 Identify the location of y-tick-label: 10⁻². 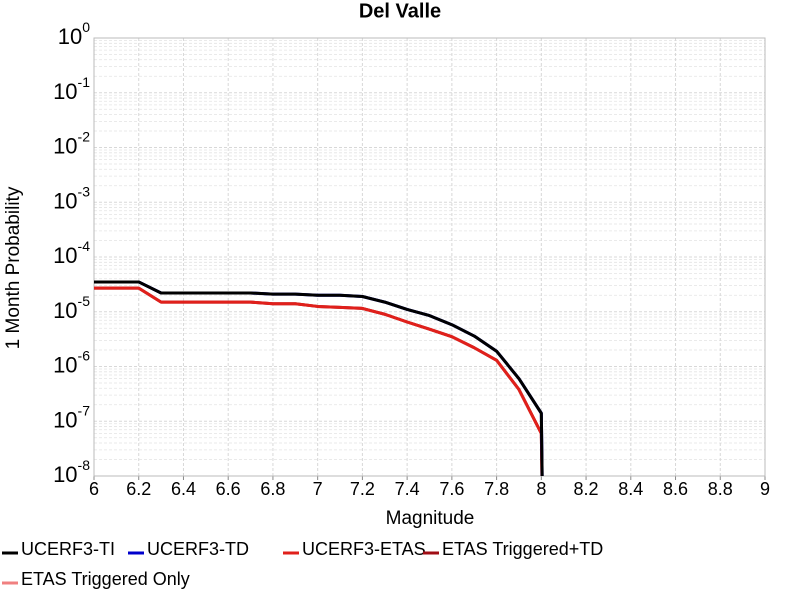
(71, 143).